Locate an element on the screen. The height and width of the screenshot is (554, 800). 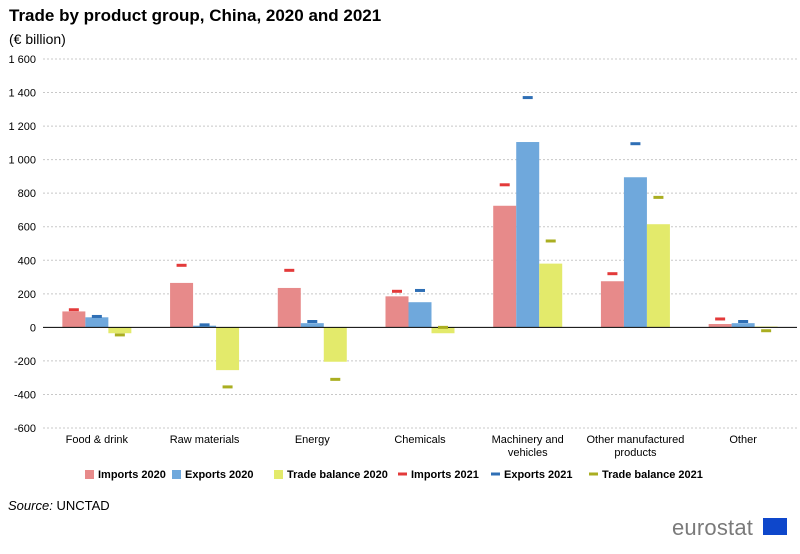
y-tick-label: 200 is located at coordinates (27, 295).